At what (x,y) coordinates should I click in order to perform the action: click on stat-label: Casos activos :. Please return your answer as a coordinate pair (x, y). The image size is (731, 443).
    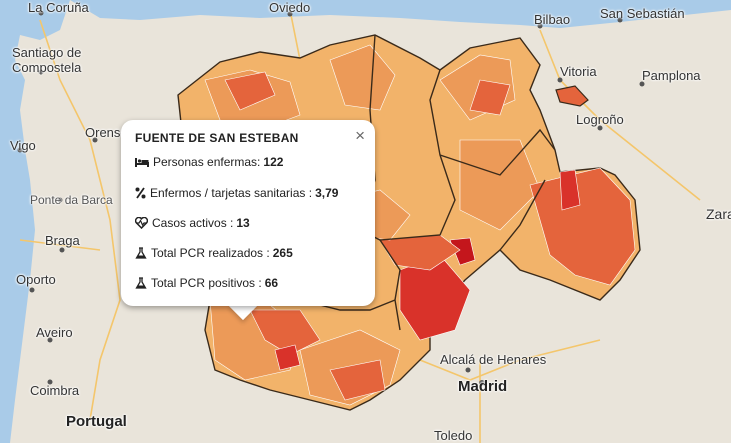
    Looking at the image, I should click on (193, 223).